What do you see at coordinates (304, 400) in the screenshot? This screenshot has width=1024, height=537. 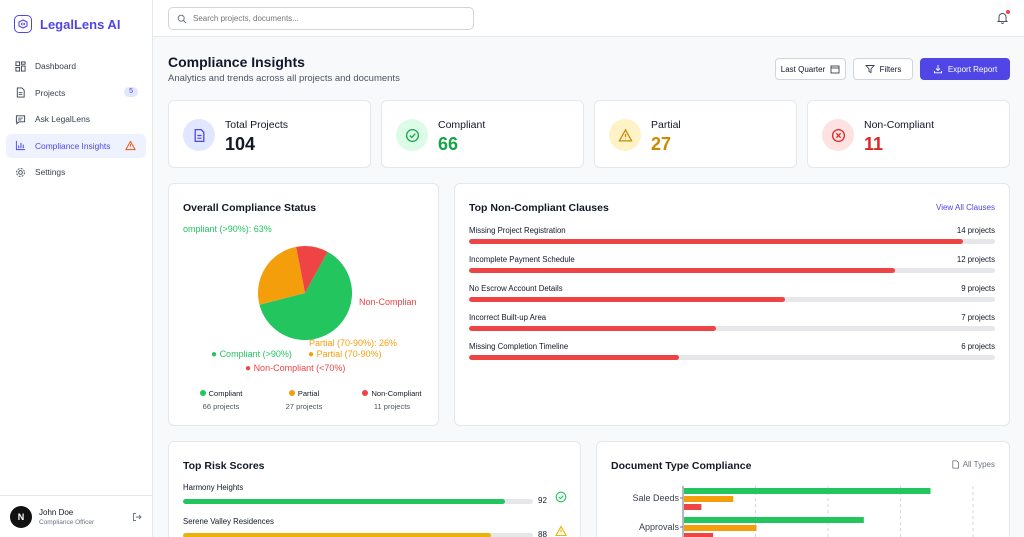 I see `summary-partial: Partial 27 projects` at bounding box center [304, 400].